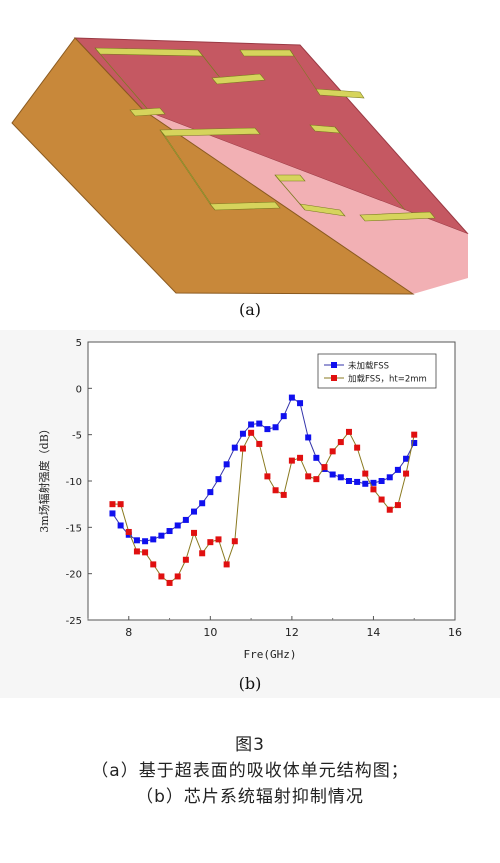  What do you see at coordinates (265, 134) in the screenshot?
I see `metasurface-metal-pattern` at bounding box center [265, 134].